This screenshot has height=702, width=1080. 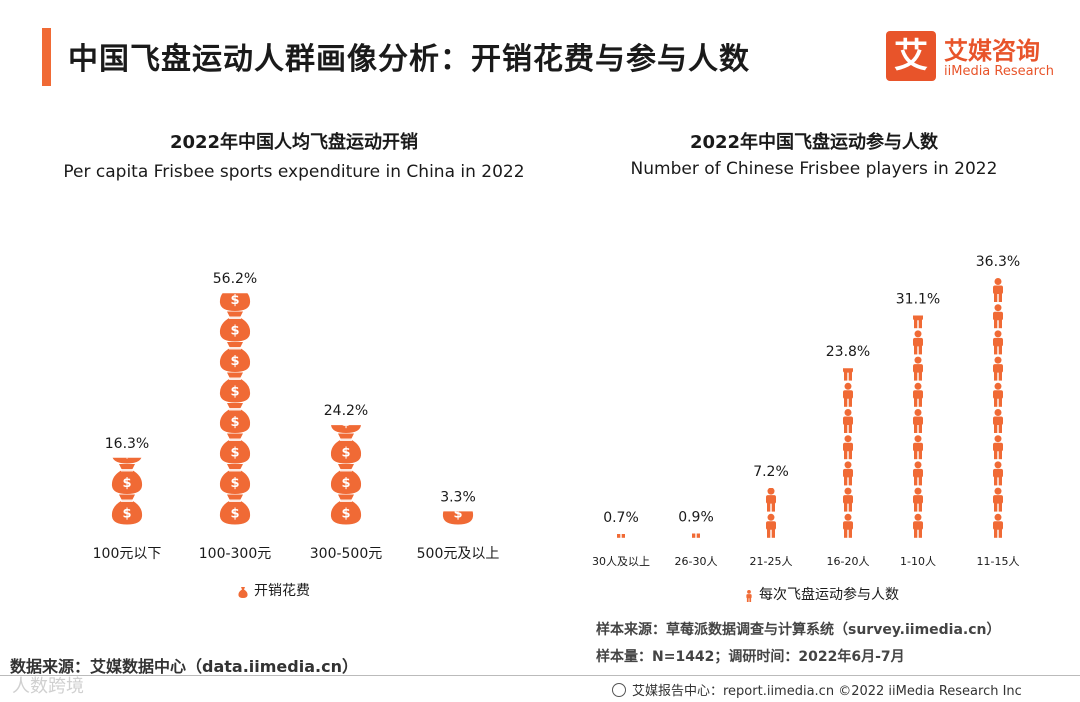 What do you see at coordinates (540, 675) in the screenshot?
I see `footer-divider` at bounding box center [540, 675].